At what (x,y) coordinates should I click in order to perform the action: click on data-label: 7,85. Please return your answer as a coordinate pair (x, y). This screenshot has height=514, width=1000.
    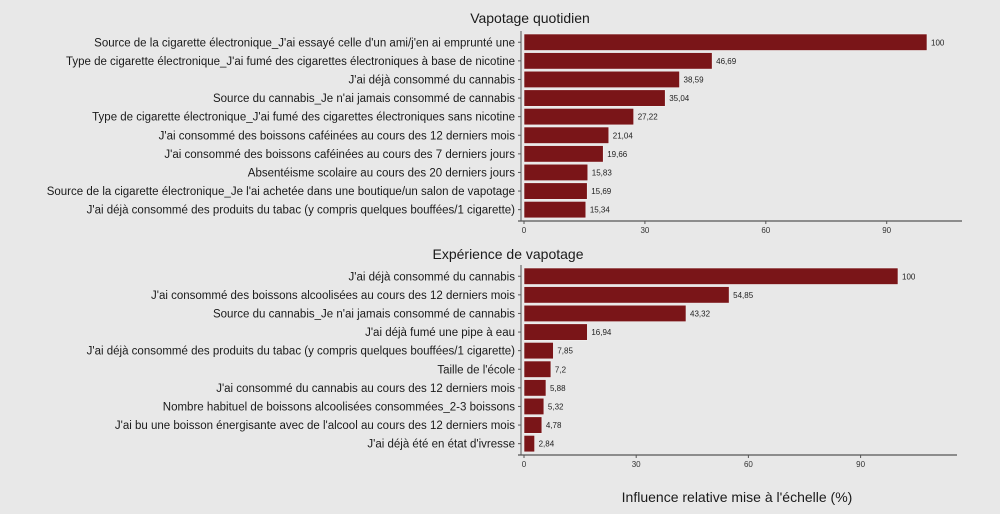
    Looking at the image, I should click on (565, 351).